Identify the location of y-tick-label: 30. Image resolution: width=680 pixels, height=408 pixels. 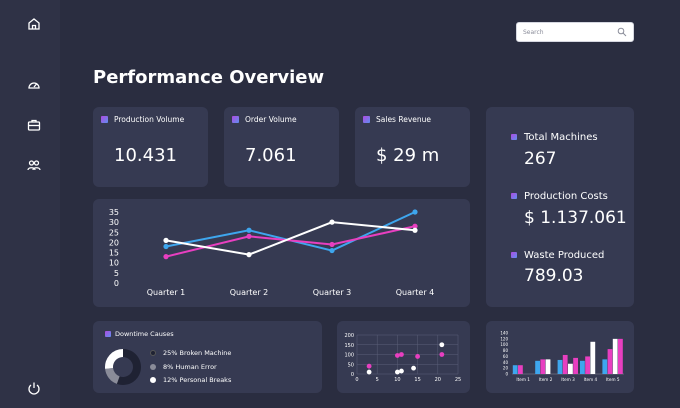
(114, 222).